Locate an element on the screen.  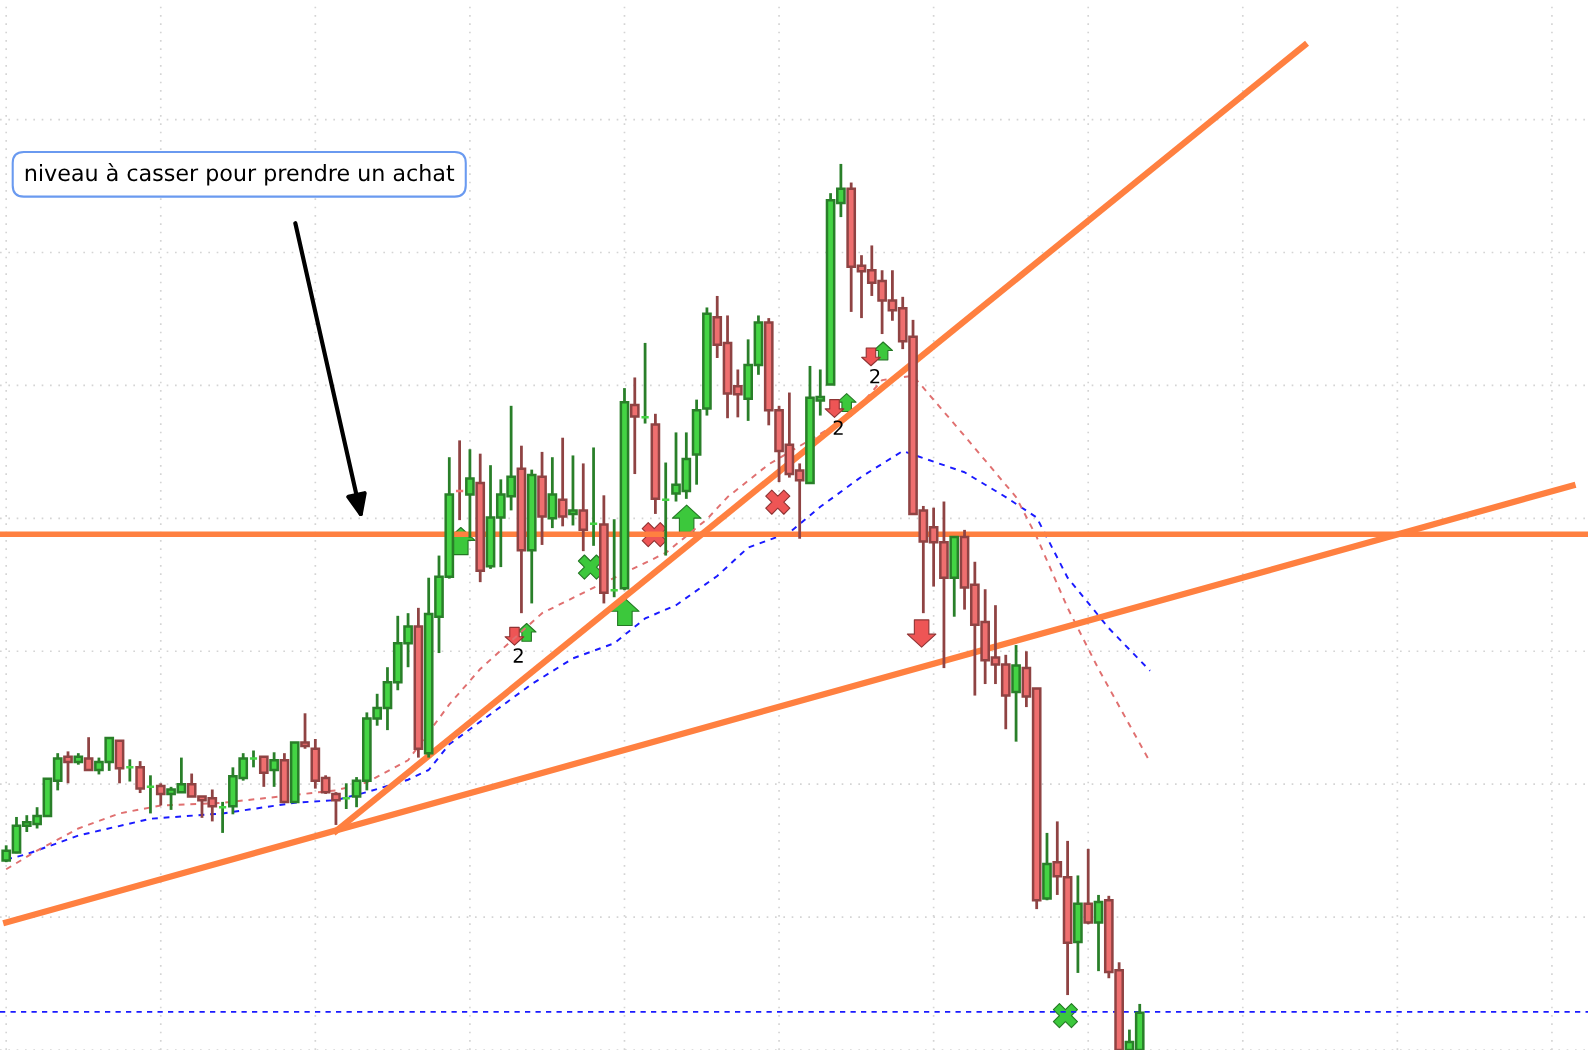
annotation: niveau à casser pour prendre un achat is located at coordinates (240, 174).